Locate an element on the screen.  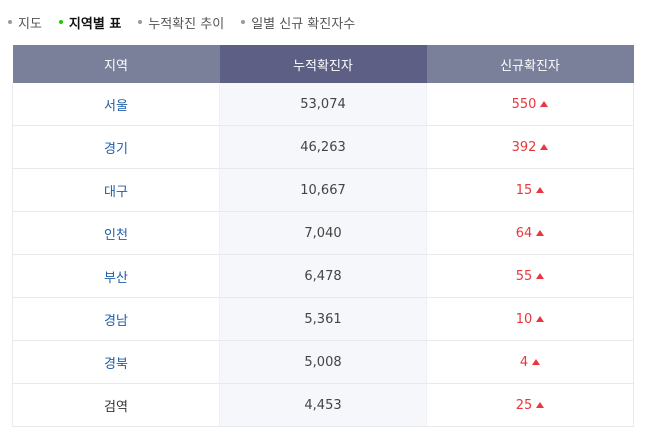
total-cases: 46,263 is located at coordinates (323, 147).